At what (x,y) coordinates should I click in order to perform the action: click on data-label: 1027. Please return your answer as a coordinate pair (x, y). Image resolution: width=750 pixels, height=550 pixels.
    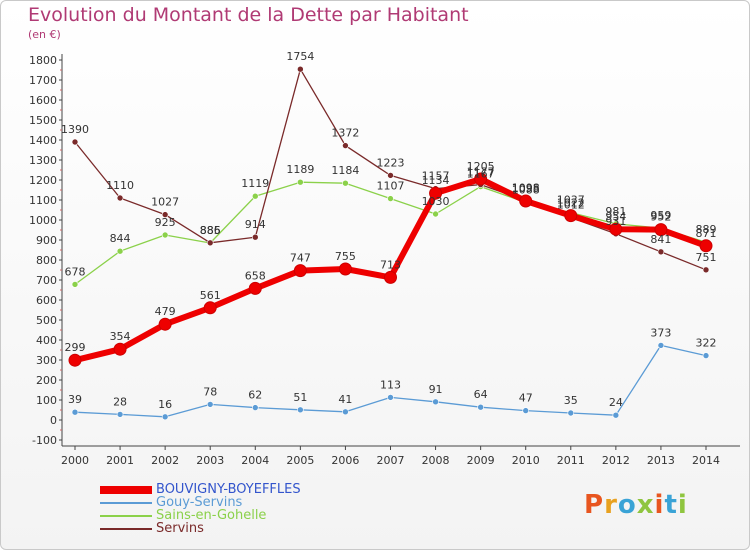
    Looking at the image, I should click on (165, 202).